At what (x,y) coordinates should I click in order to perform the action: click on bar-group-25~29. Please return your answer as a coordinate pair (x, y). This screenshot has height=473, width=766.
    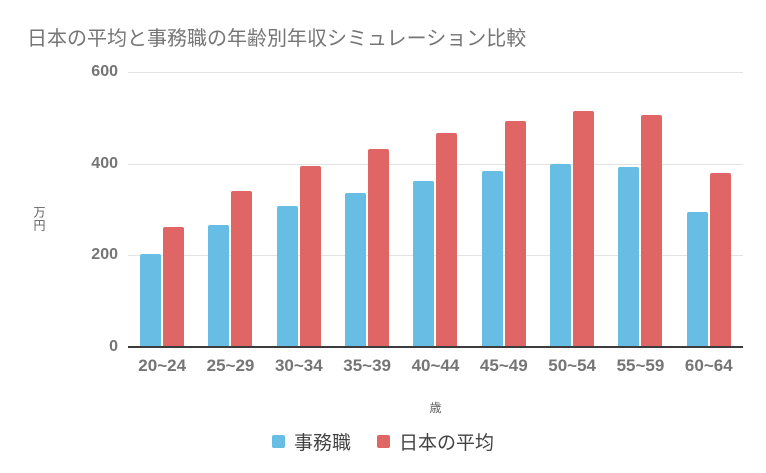
    Looking at the image, I should click on (230, 209).